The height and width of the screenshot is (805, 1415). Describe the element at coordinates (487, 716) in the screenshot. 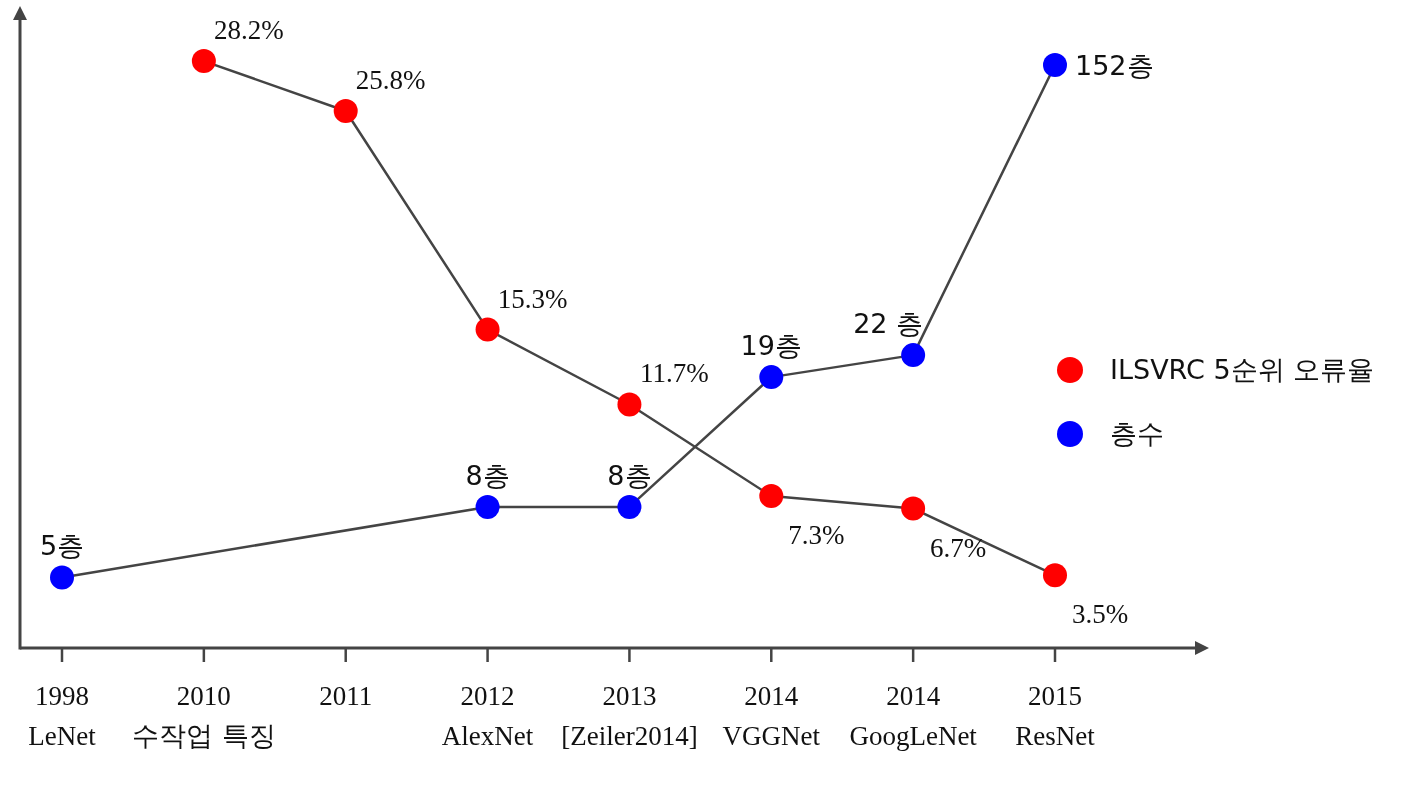

I see `x-tick-label: 2012 AlexNet` at that location.